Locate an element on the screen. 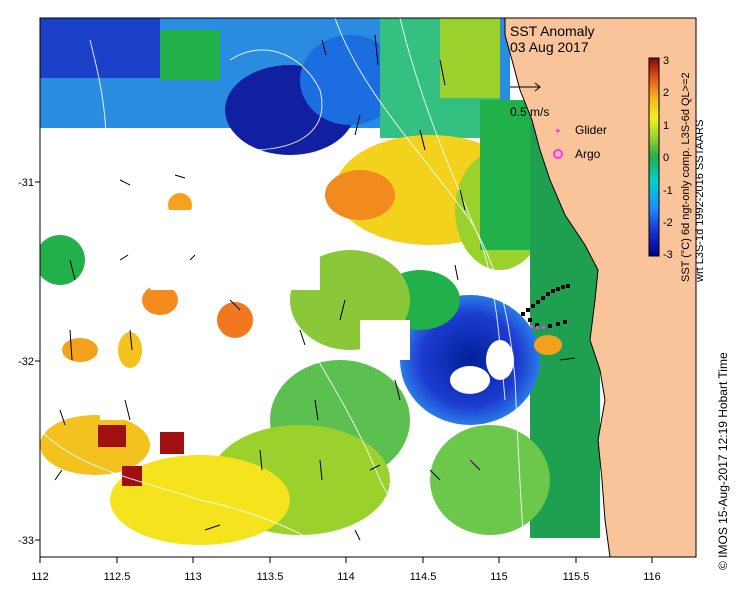  x-tick-label: 115 is located at coordinates (499, 577).